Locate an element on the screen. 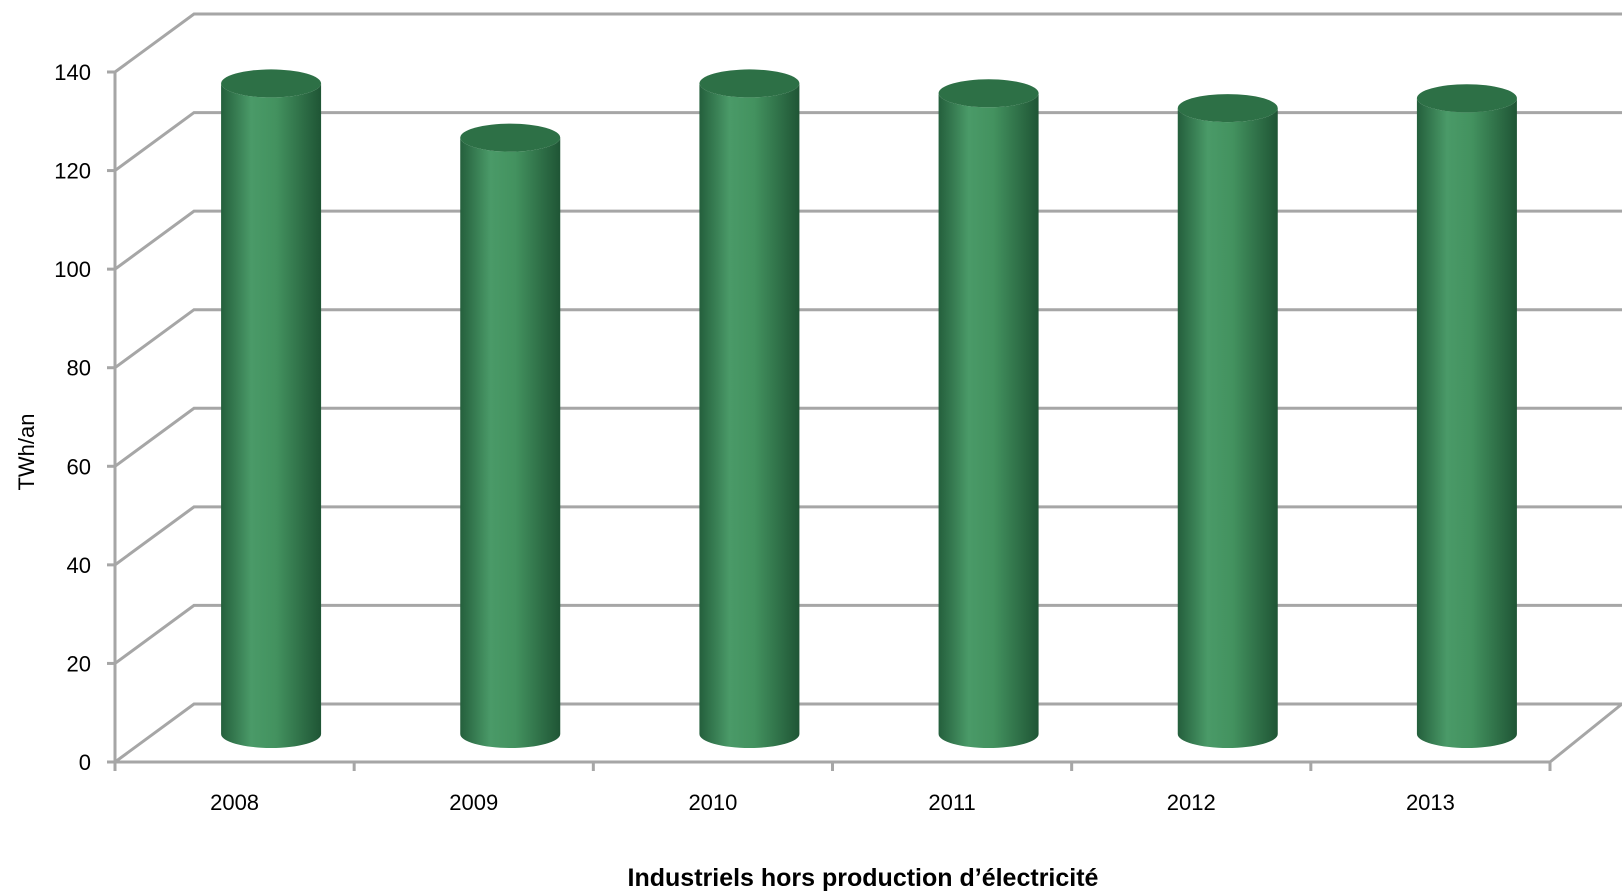 This screenshot has height=894, width=1622. x-tick-label: 2013 is located at coordinates (1430, 802).